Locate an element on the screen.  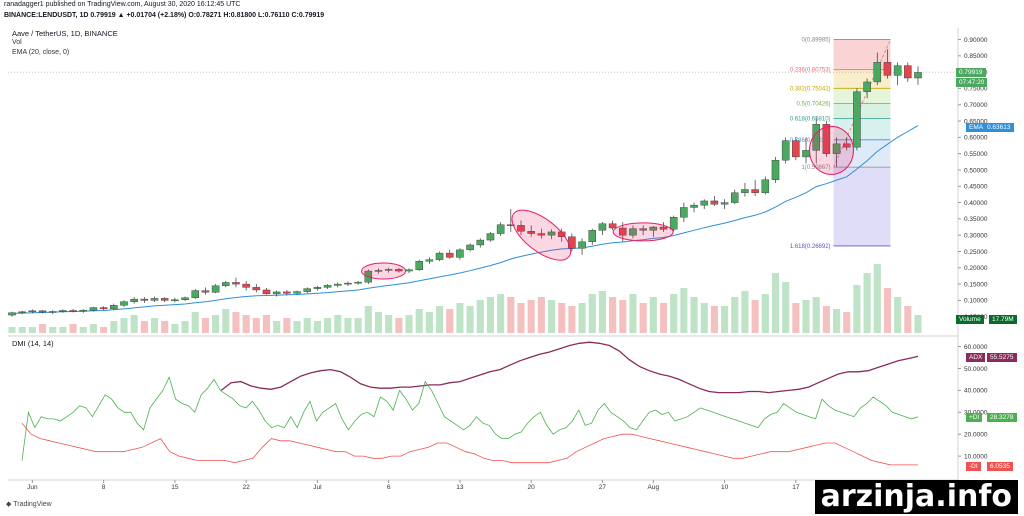
tradingview-brand: TradingView is located at coordinates (32, 504).